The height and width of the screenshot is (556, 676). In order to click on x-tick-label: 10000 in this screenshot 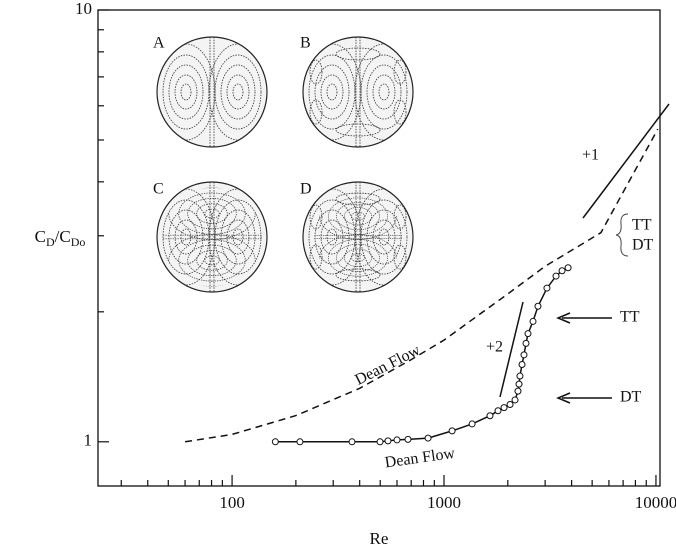, I will do `click(655, 502)`.